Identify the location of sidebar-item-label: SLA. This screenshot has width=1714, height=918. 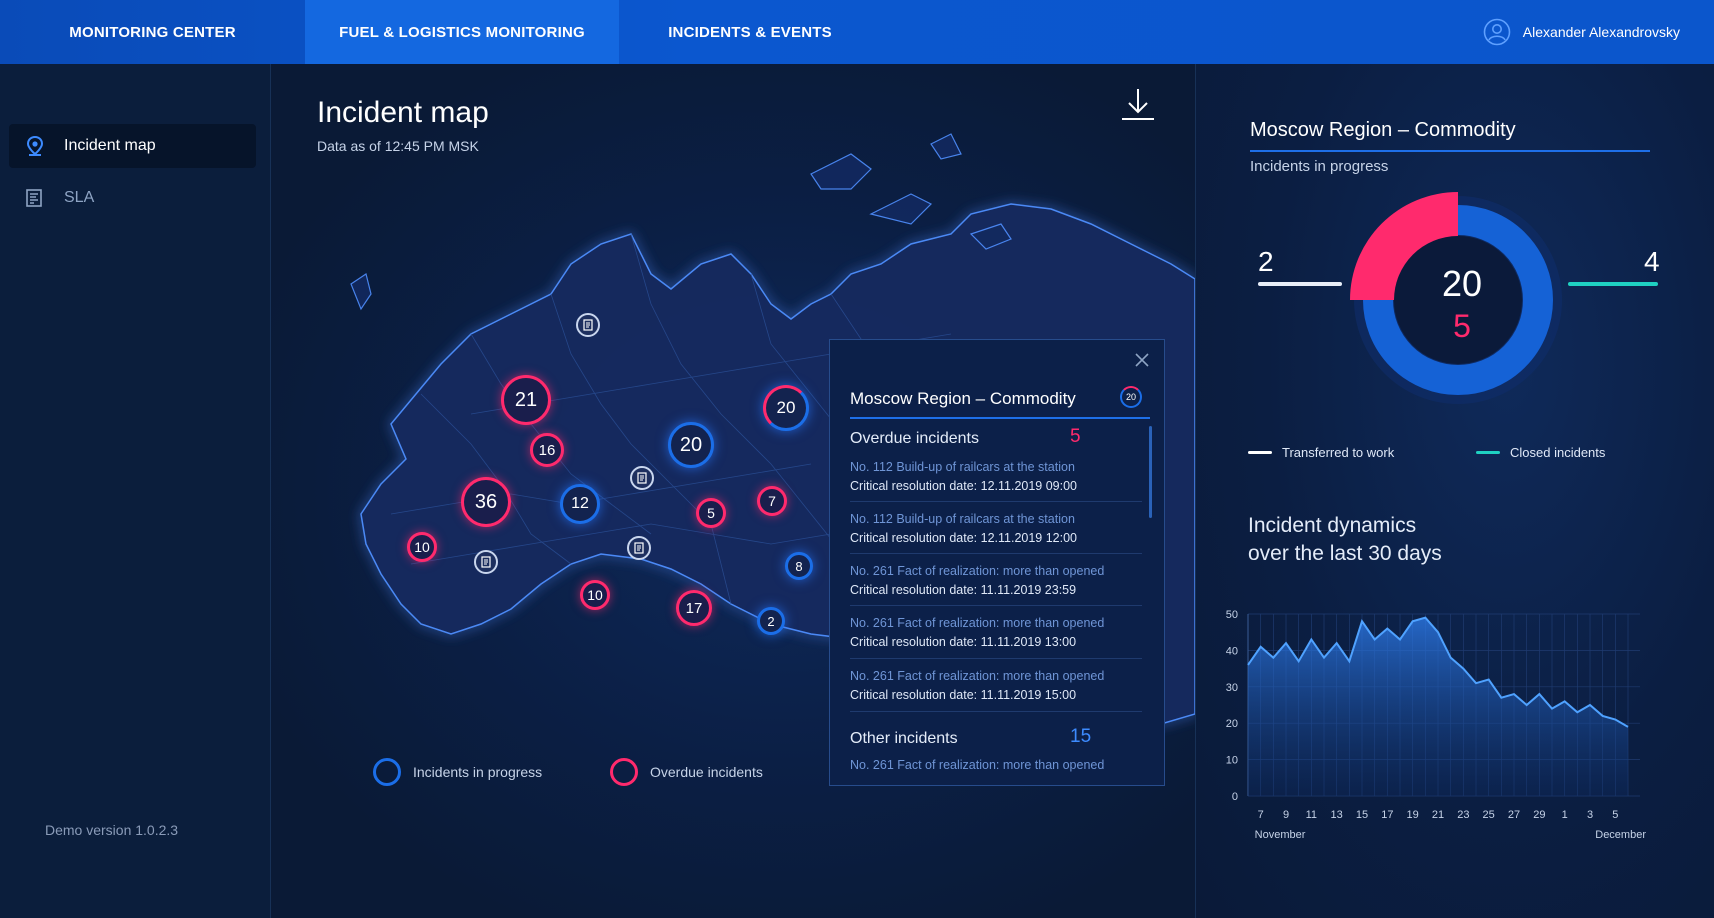
(79, 197).